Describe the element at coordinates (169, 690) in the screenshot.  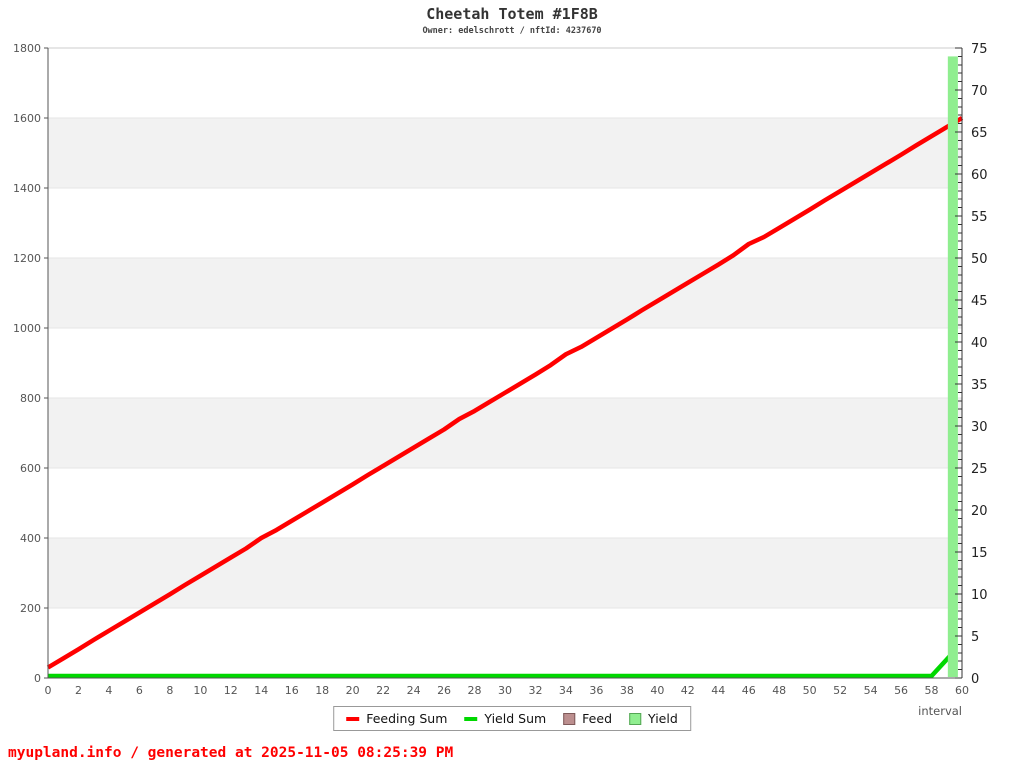
I see `svg-text: 8` at that location.